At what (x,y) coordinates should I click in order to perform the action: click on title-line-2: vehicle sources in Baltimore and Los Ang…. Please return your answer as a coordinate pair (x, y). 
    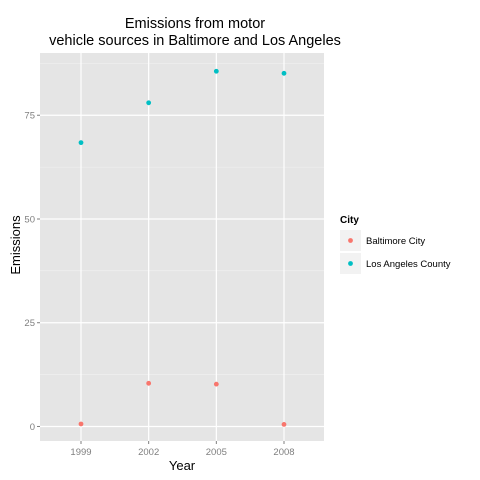
    Looking at the image, I should click on (195, 41).